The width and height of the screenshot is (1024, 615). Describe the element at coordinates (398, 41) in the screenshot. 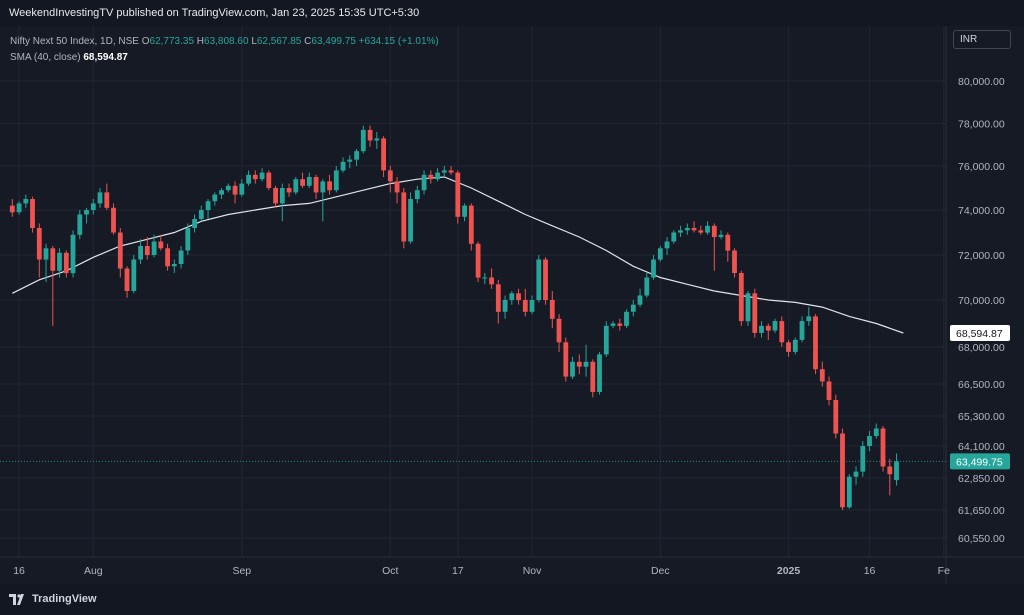

I see `change-value: +634.15 (+1.01%)` at that location.